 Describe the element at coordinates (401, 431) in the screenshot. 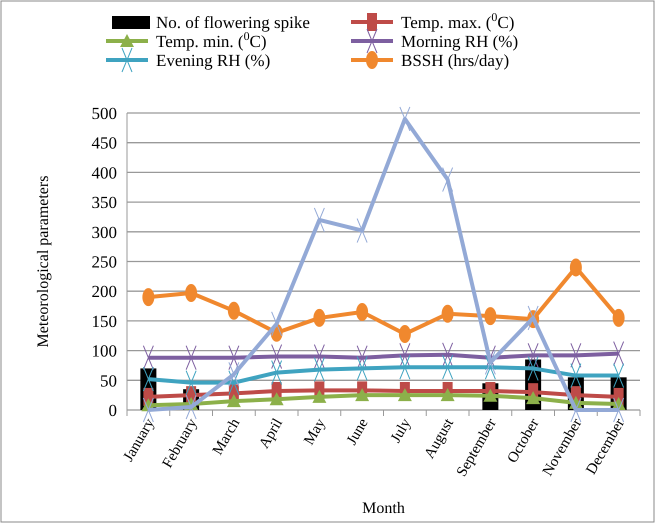

I see `x-tick-label: July` at that location.